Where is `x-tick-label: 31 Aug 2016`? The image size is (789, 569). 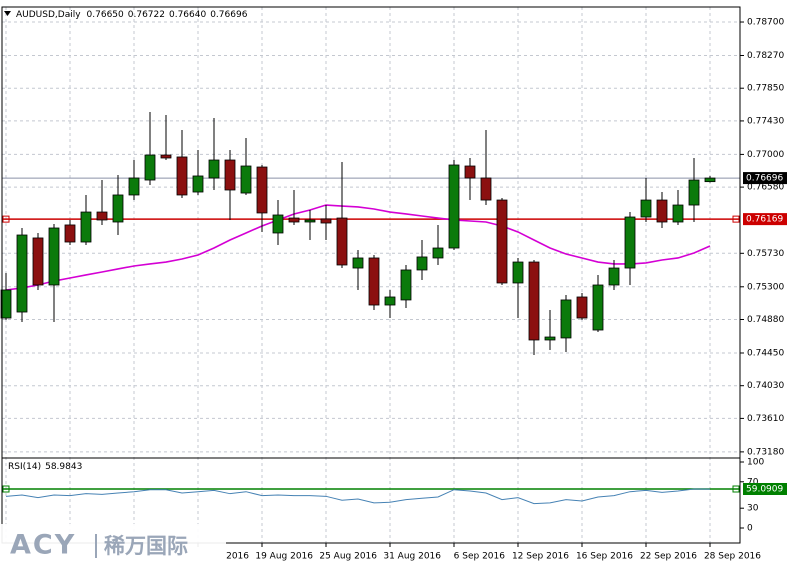 x-tick-label: 31 Aug 2016 is located at coordinates (412, 557).